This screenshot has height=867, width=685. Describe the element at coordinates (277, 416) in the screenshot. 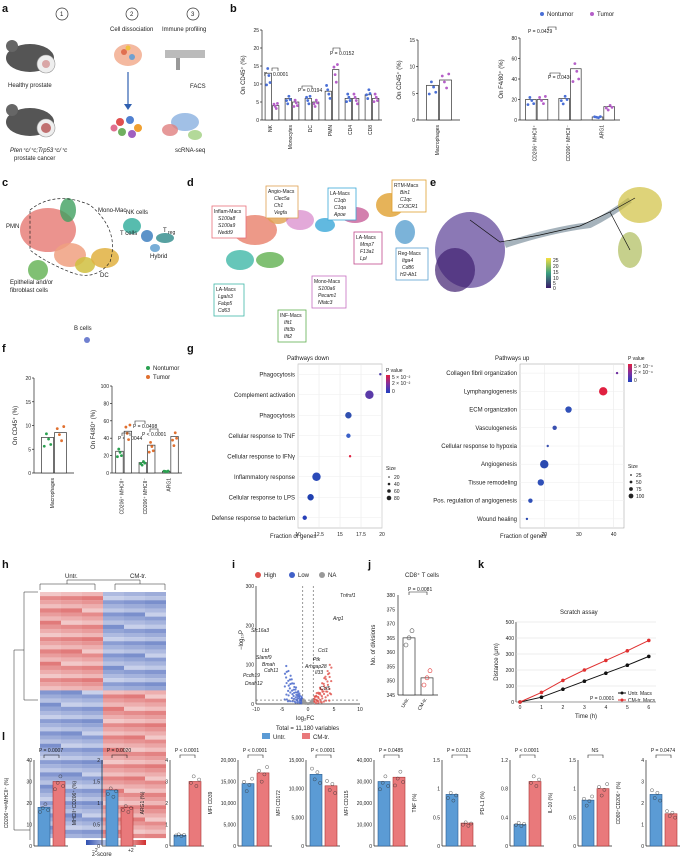

I see `pathway-term: Phagocytosis` at that location.